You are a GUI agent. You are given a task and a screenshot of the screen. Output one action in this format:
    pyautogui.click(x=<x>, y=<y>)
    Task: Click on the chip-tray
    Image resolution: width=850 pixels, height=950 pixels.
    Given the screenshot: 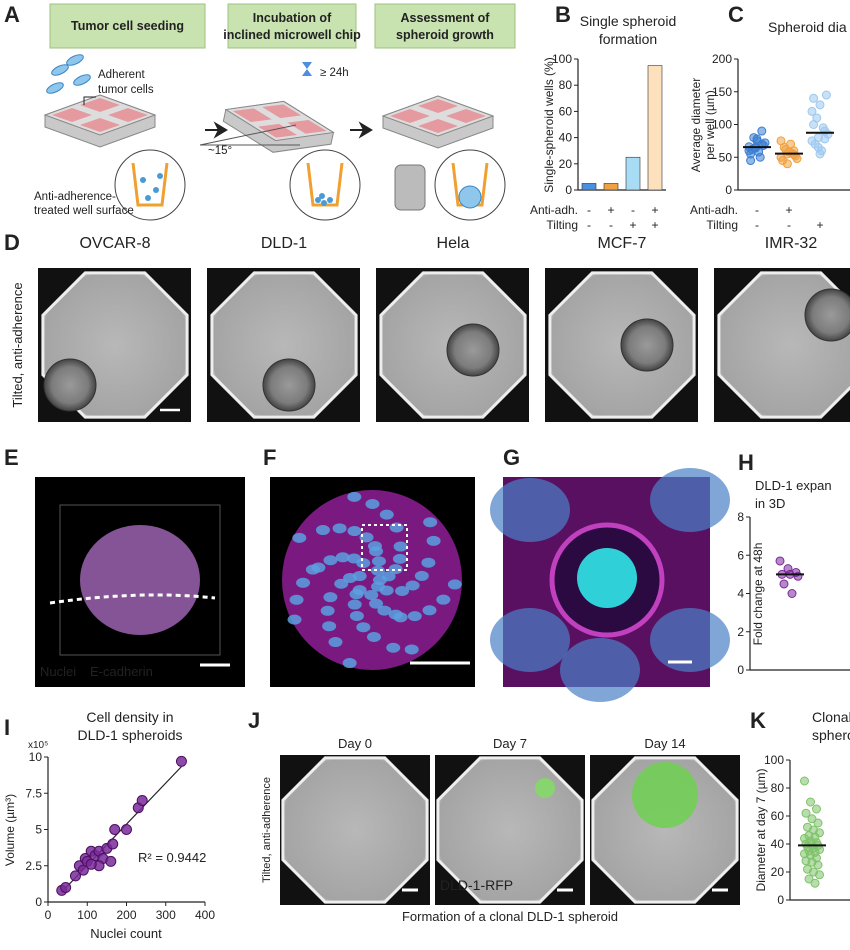 What is the action you would take?
    pyautogui.click(x=100, y=121)
    